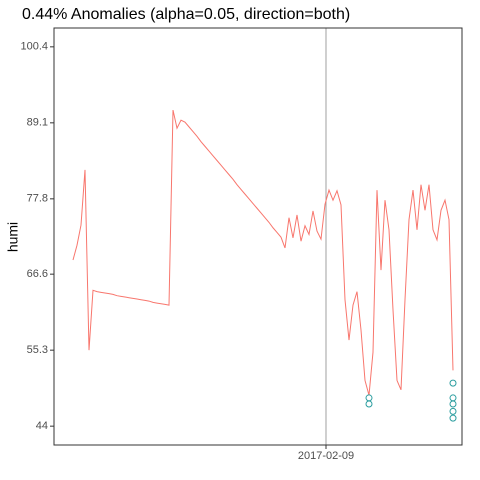 The image size is (480, 480). Describe the element at coordinates (326, 456) in the screenshot. I see `x-tick-label: 2017-02-09` at that location.